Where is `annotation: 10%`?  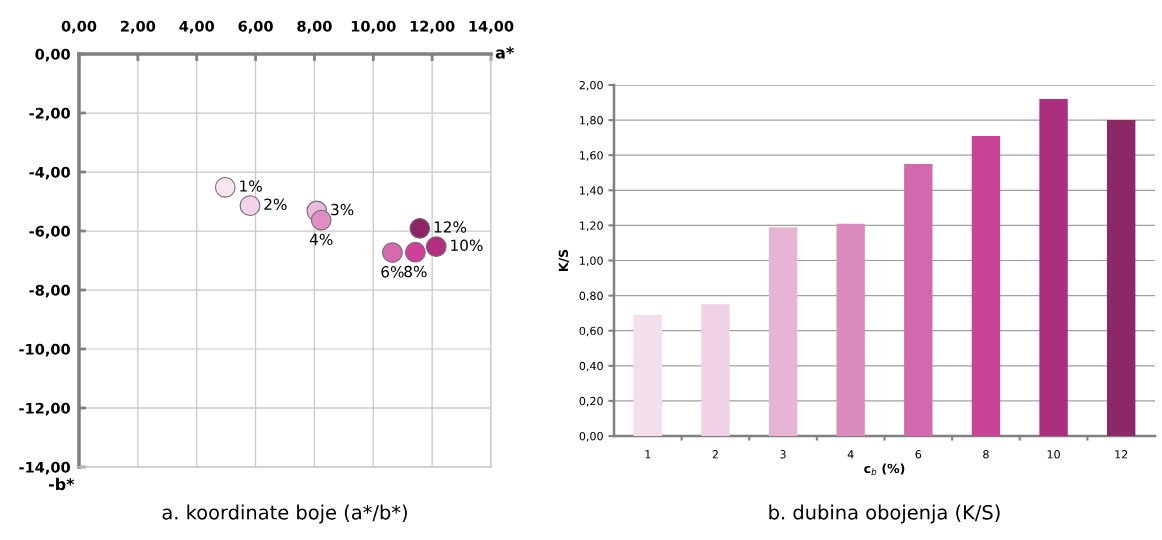 annotation: 10% is located at coordinates (467, 245).